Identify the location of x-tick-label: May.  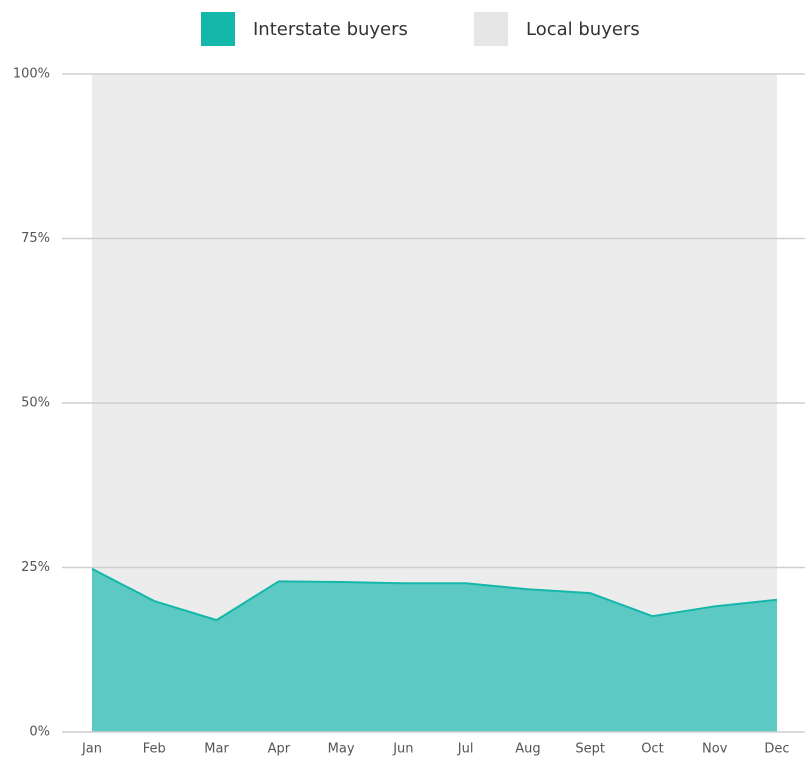
(341, 749).